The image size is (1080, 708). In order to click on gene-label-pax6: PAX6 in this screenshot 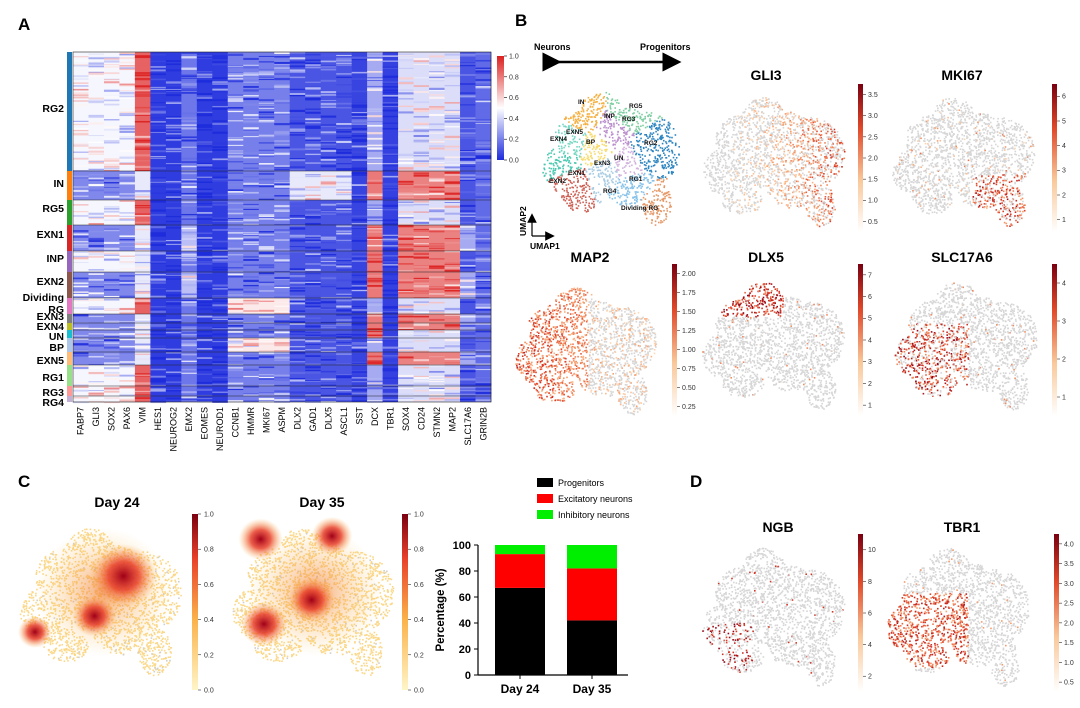, I will do `click(127, 418)`.